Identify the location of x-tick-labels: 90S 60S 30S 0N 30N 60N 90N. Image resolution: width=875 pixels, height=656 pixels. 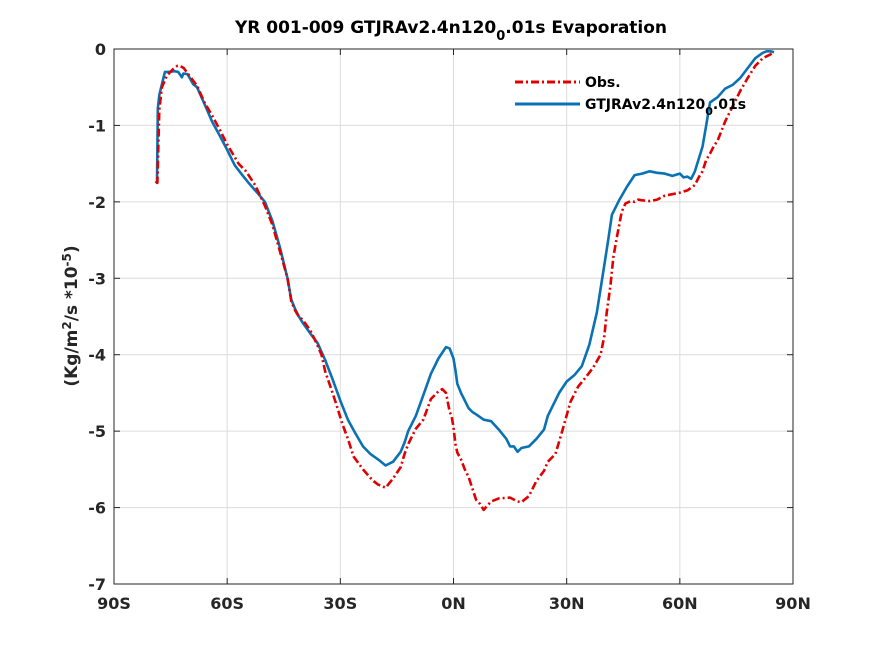
(454, 603).